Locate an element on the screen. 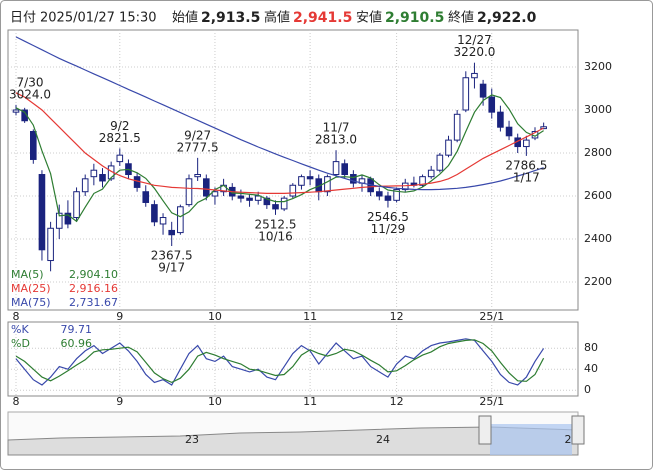  navigator-area is located at coordinates (293, 441).